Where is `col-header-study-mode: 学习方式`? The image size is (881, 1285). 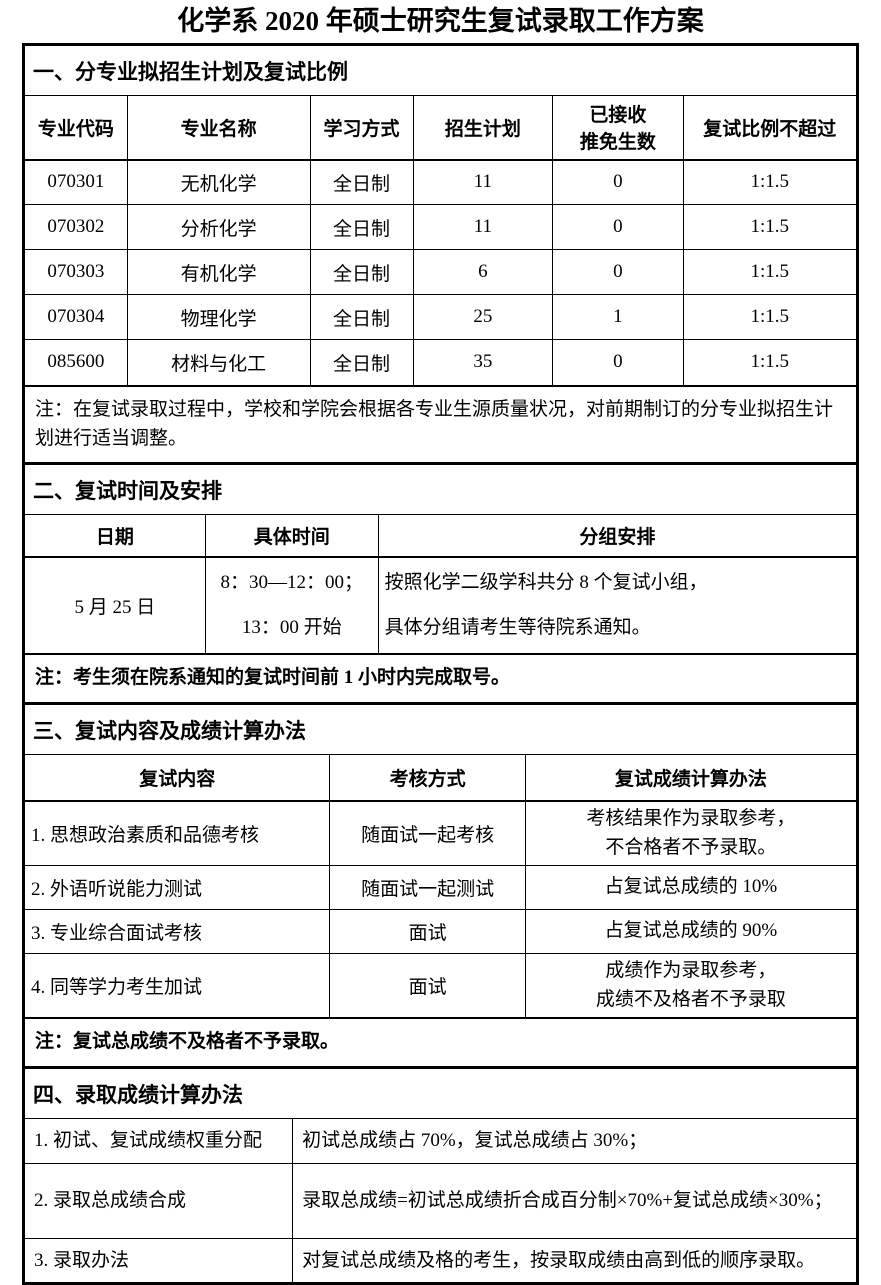 col-header-study-mode: 学习方式 is located at coordinates (361, 128).